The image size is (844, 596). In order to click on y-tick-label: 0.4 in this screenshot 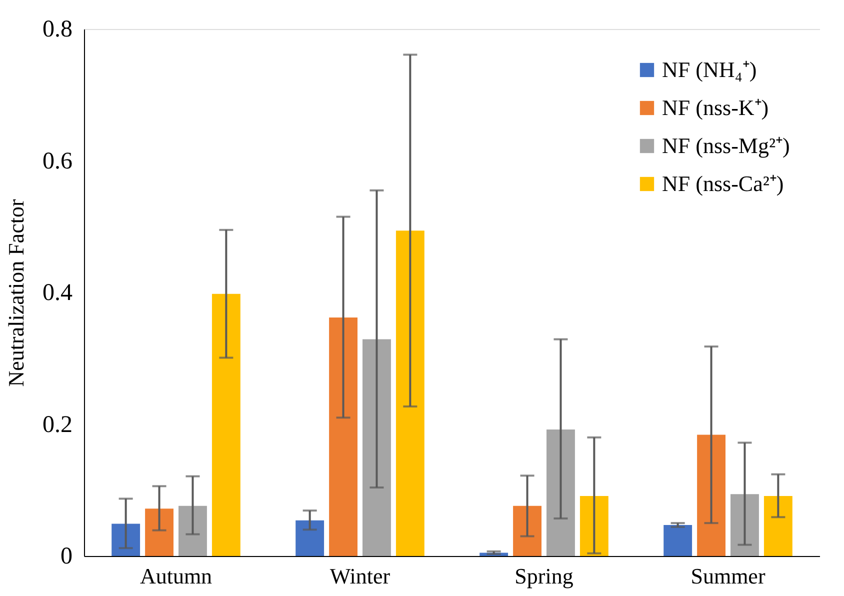, I will do `click(57, 293)`.